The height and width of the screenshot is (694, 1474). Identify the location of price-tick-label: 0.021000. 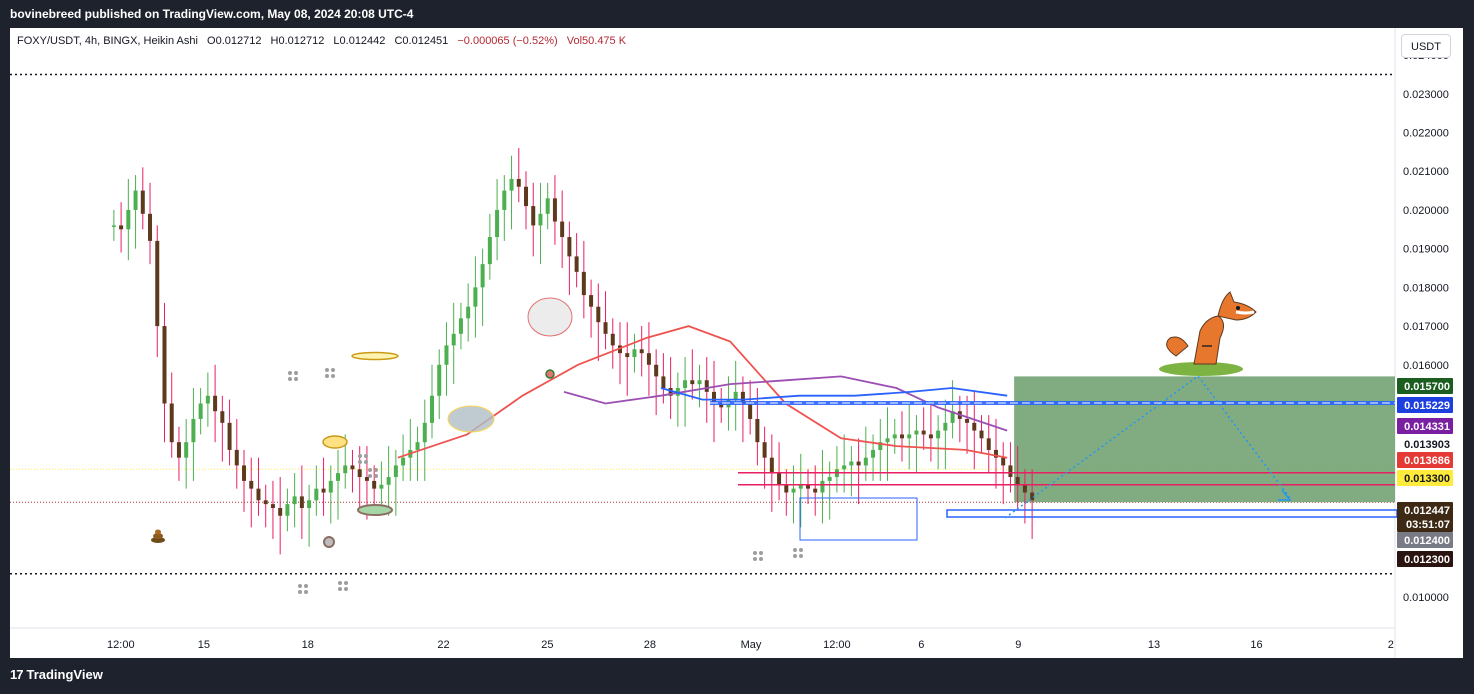
(1426, 172).